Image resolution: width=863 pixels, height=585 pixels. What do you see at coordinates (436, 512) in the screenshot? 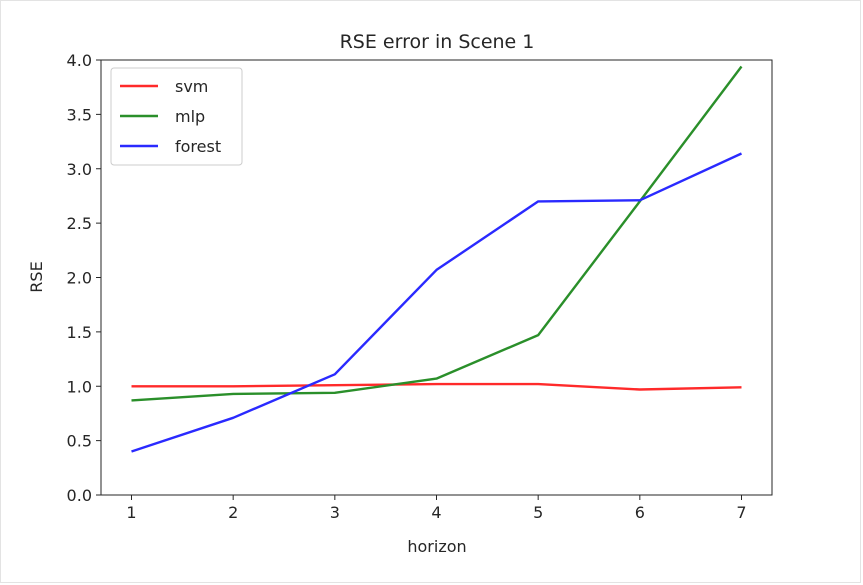
I see `x-tick-label: 4` at bounding box center [436, 512].